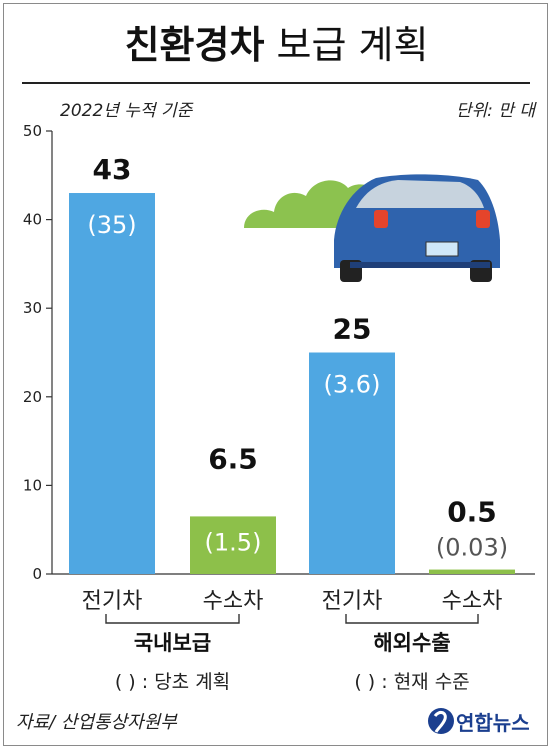  What do you see at coordinates (96, 722) in the screenshot?
I see `source-note: 자료/ 산업통상자원부` at bounding box center [96, 722].